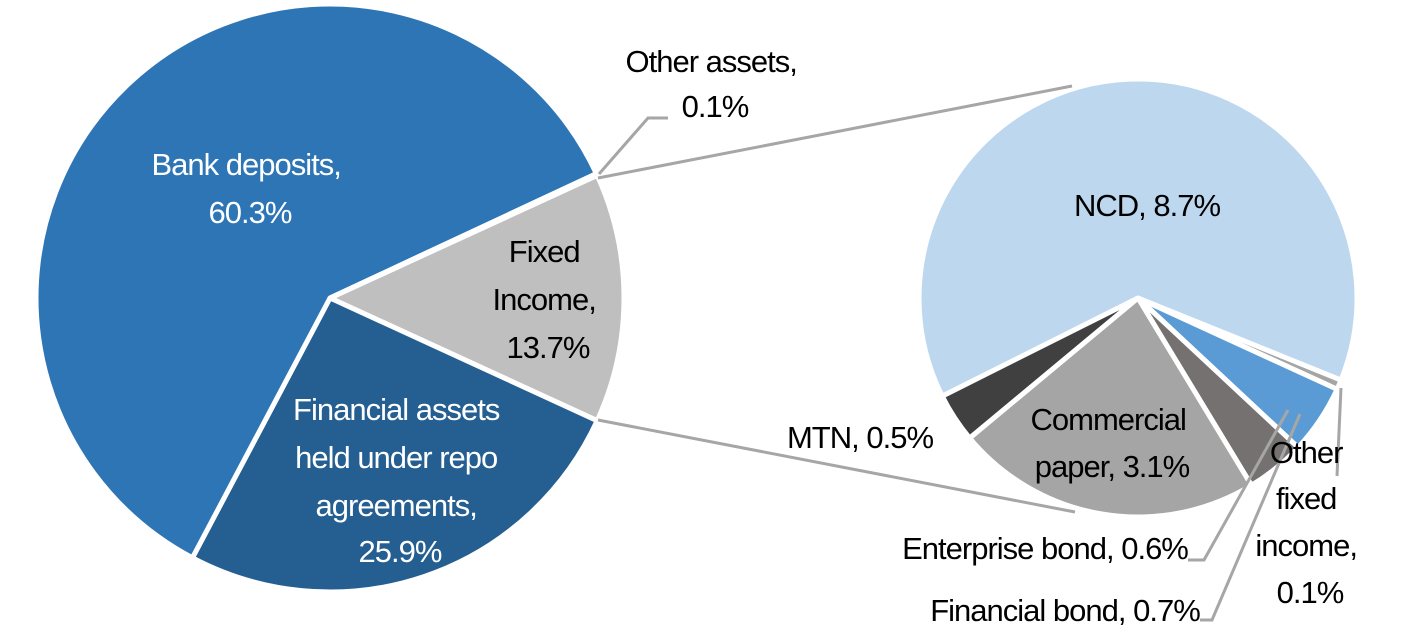 This screenshot has height=644, width=1404. What do you see at coordinates (860, 437) in the screenshot?
I see `label-mtn: MTN, 0.5%` at bounding box center [860, 437].